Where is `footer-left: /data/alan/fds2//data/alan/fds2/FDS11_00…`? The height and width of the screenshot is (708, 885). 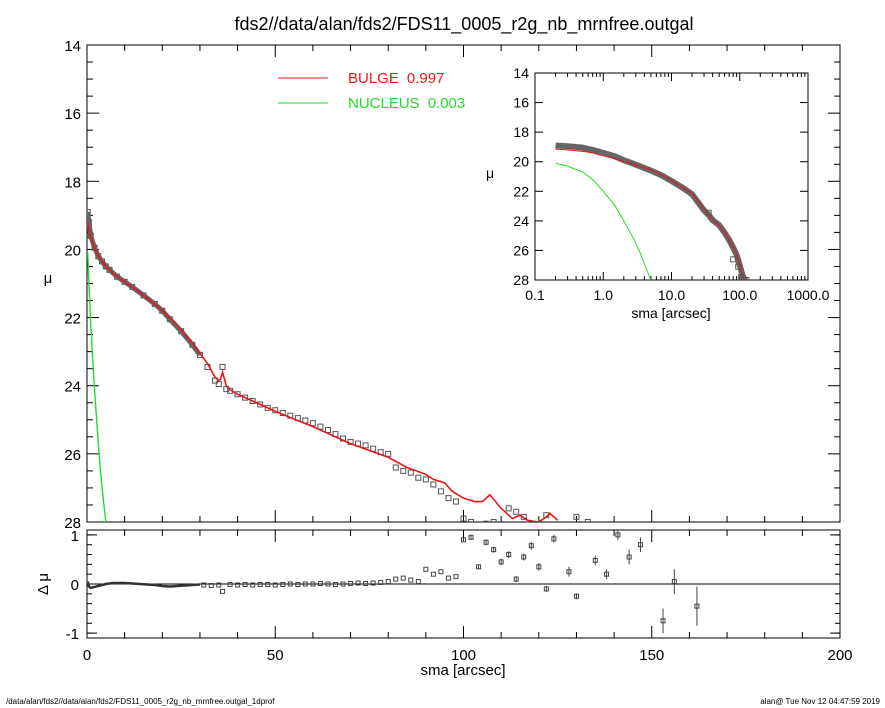
footer-left: /data/alan/fds2//data/alan/fds2/FDS11_00… is located at coordinates (140, 701).